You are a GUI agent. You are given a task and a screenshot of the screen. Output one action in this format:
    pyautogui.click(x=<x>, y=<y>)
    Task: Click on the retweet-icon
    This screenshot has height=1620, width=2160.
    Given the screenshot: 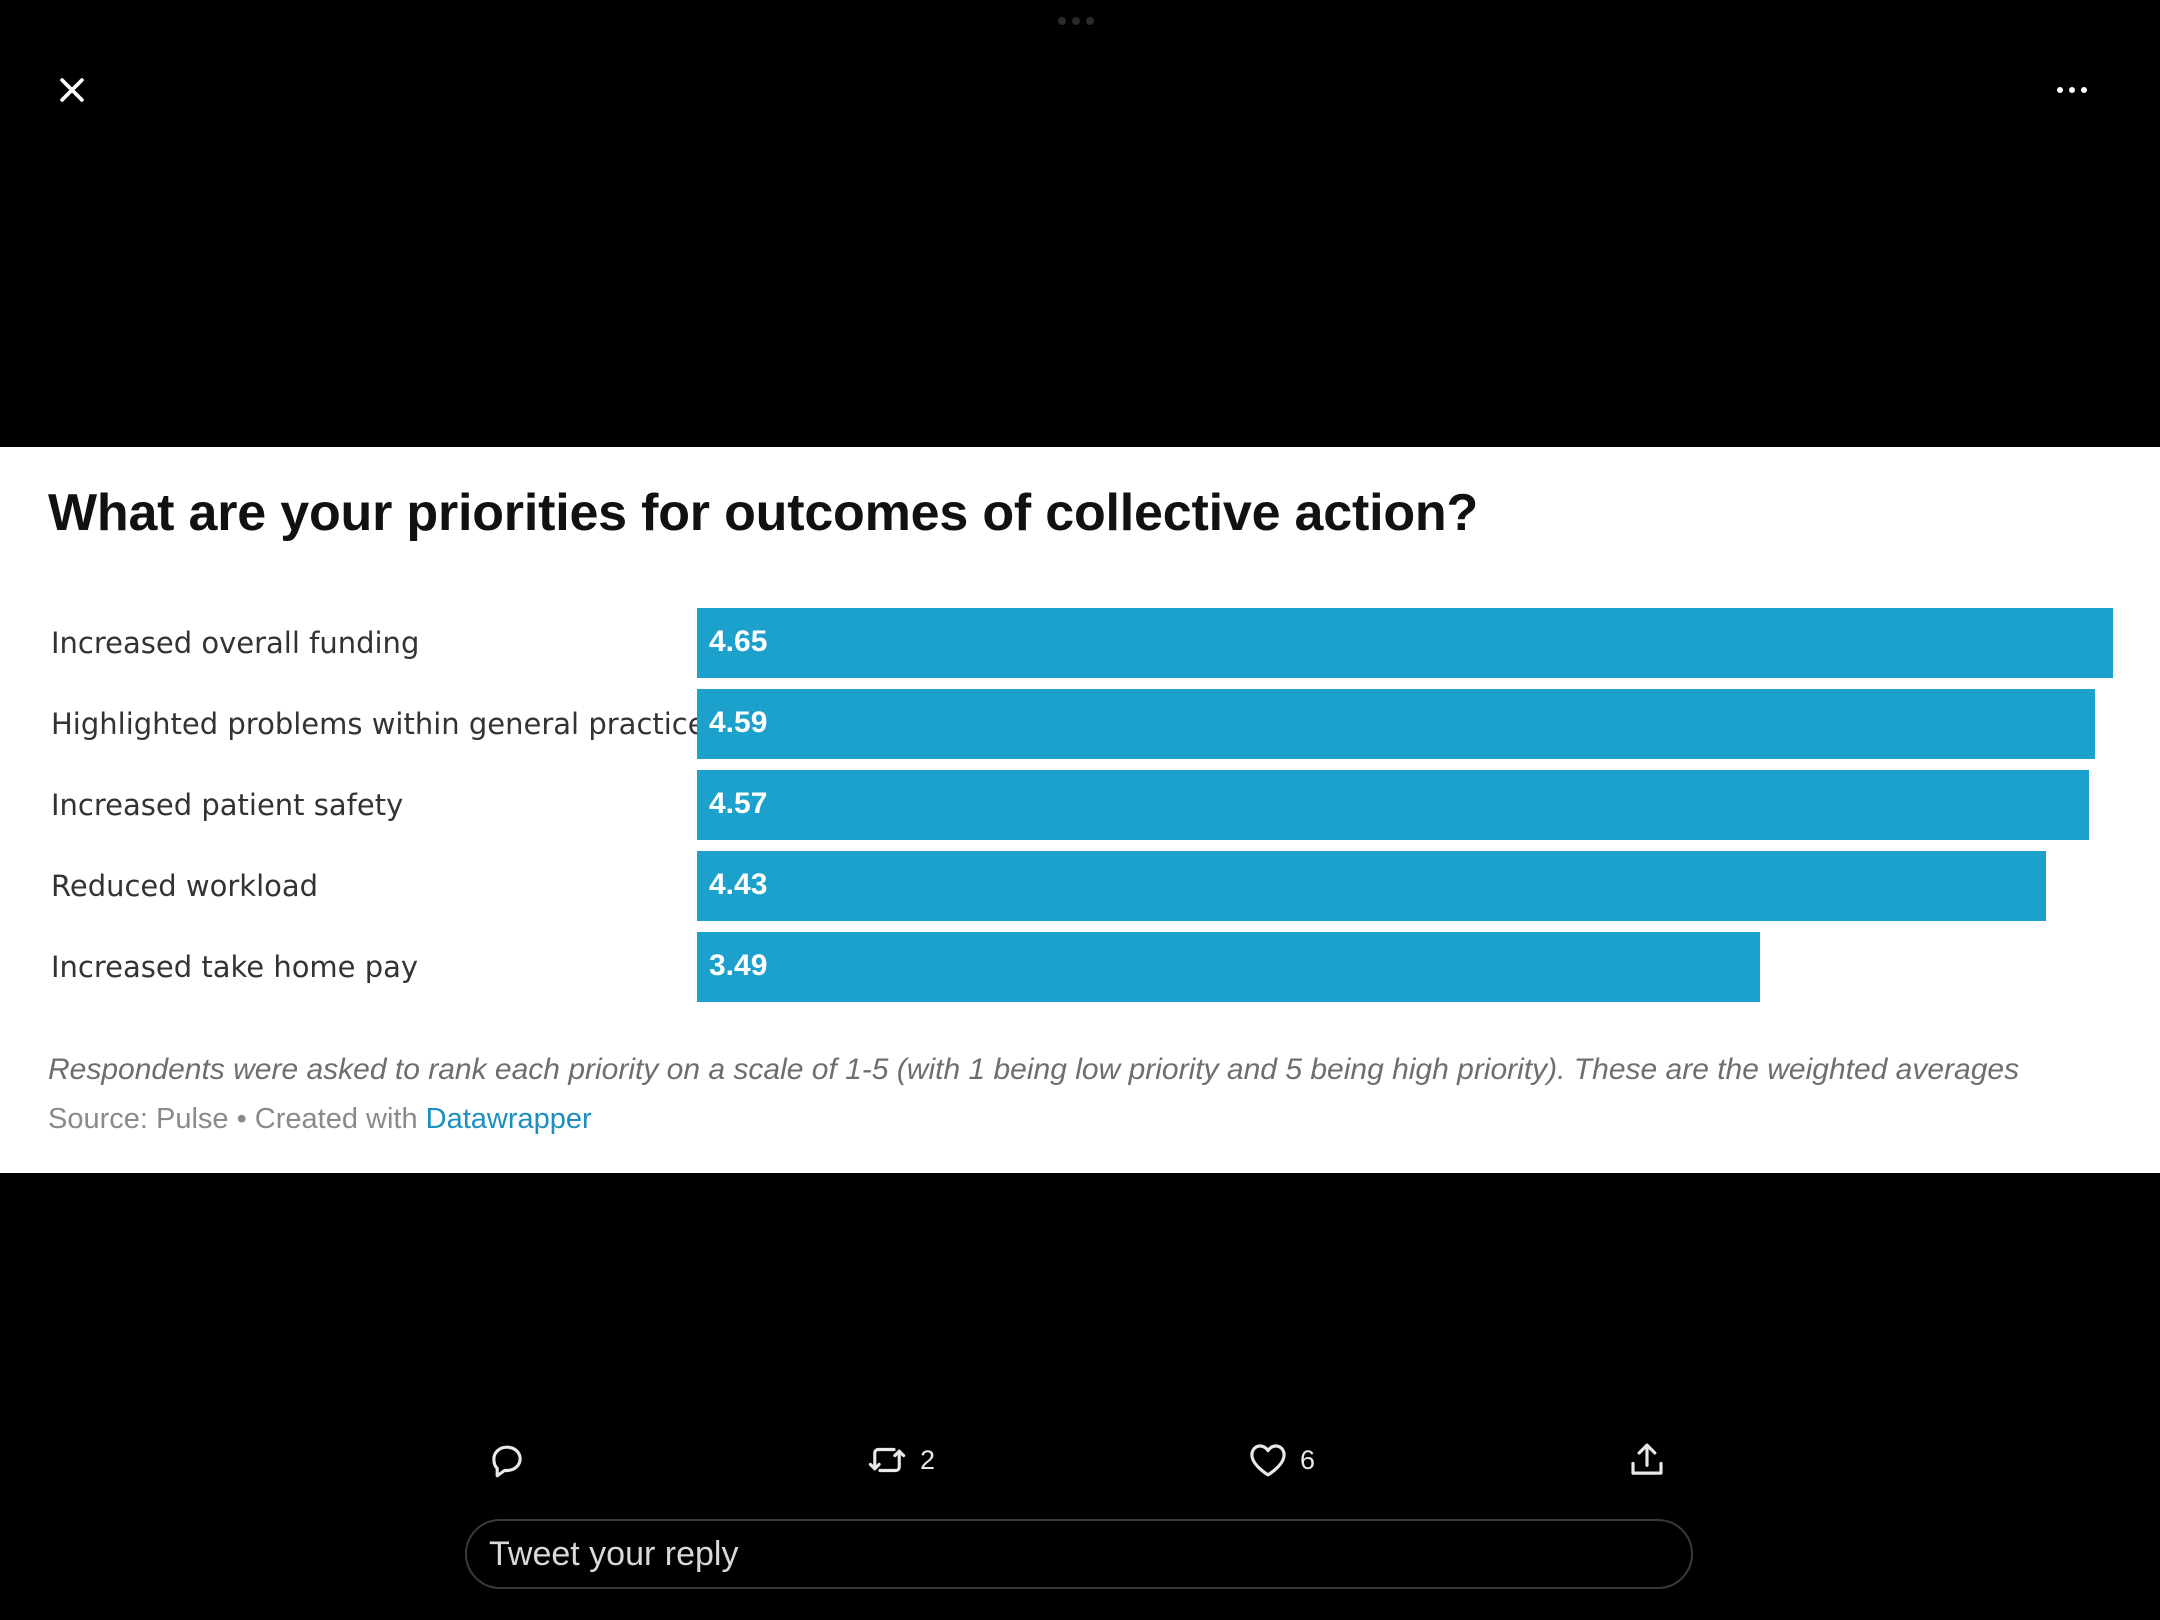 What is the action you would take?
    pyautogui.click(x=887, y=1460)
    